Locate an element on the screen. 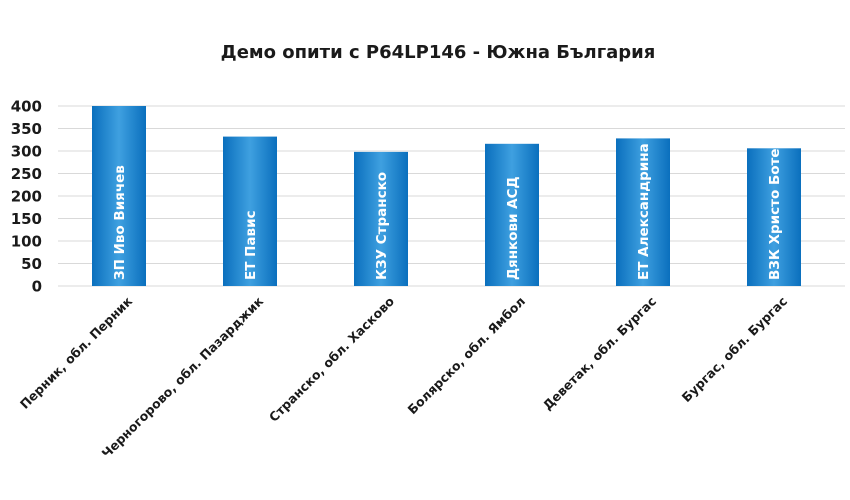 This screenshot has width=850, height=500. y-axis: 0 50 100 150 200 250 300 350 400 is located at coordinates (26, 197).